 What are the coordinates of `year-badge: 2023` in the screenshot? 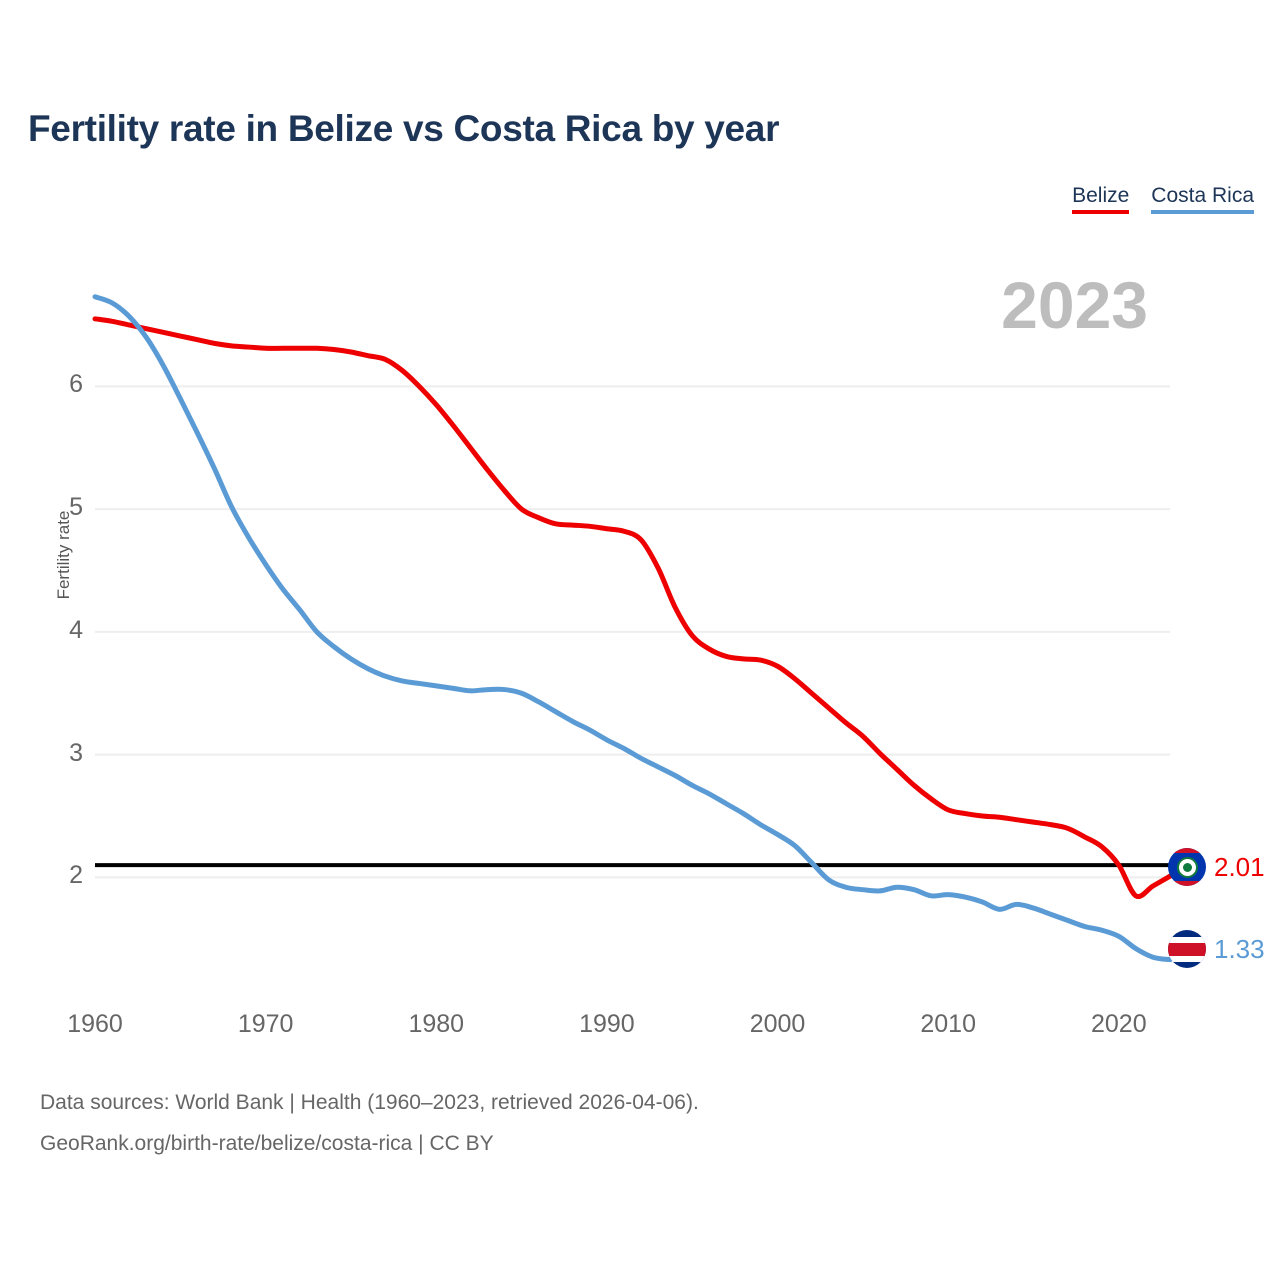 It's located at (1074, 305).